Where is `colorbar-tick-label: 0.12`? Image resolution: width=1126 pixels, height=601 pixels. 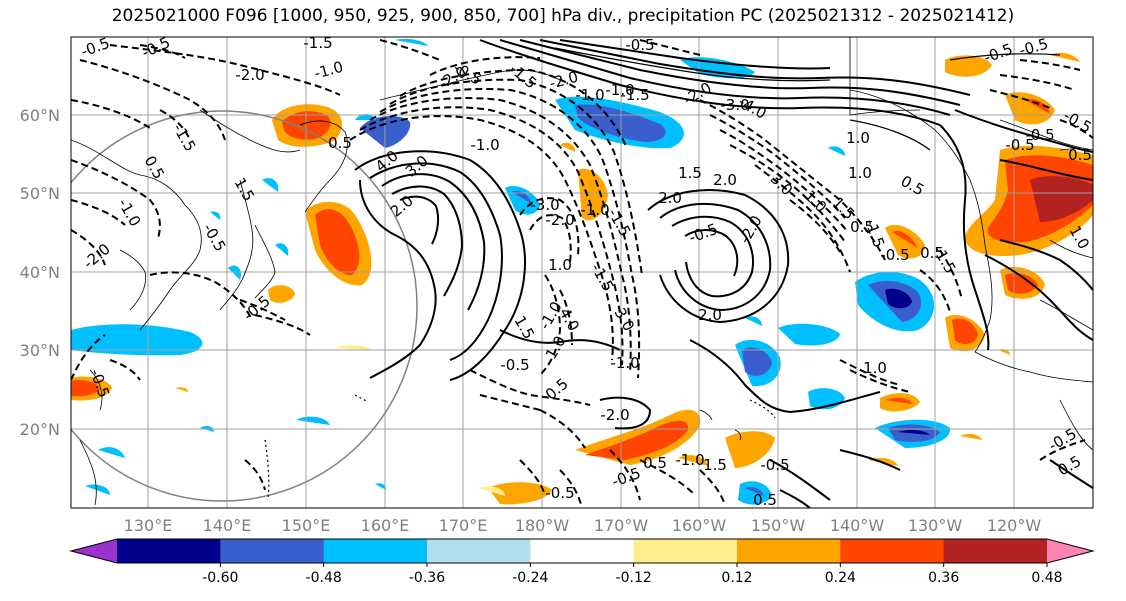
colorbar-tick-label: 0.12 is located at coordinates (736, 578).